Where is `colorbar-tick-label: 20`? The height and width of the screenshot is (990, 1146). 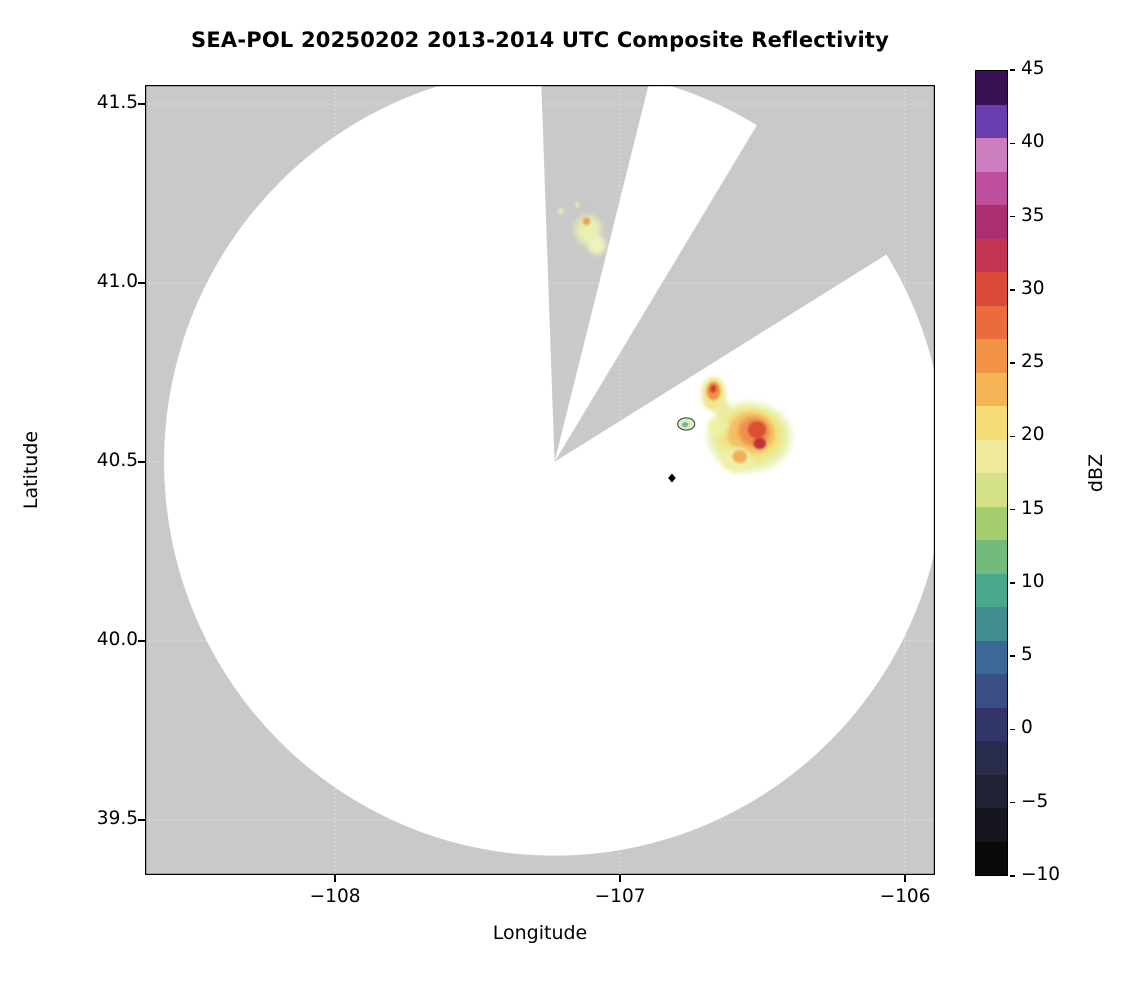
colorbar-tick-label: 20 is located at coordinates (1033, 435).